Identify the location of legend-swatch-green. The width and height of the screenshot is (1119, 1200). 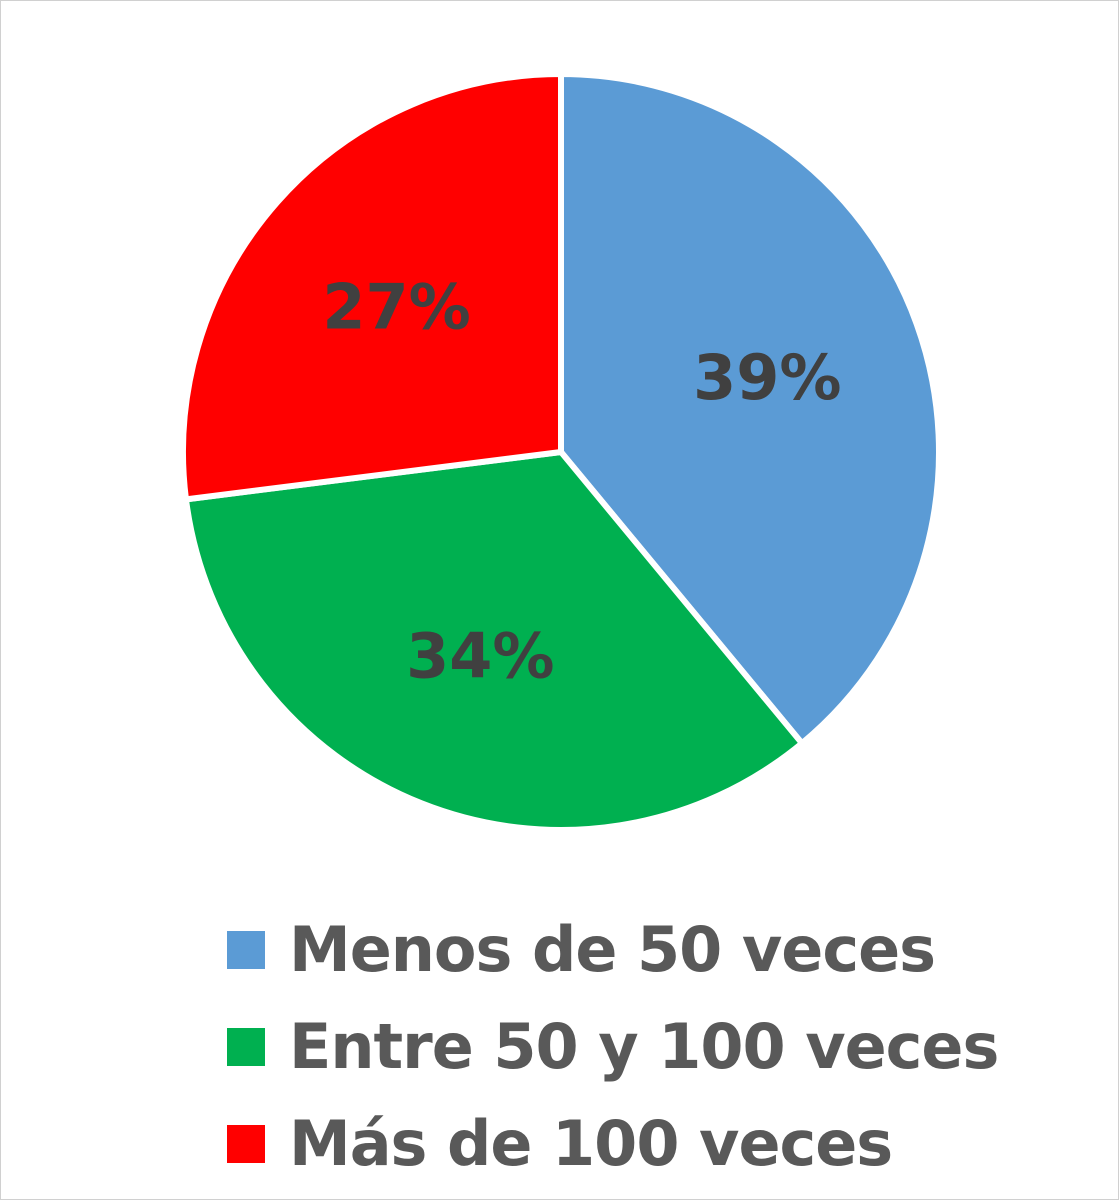
(246, 1046).